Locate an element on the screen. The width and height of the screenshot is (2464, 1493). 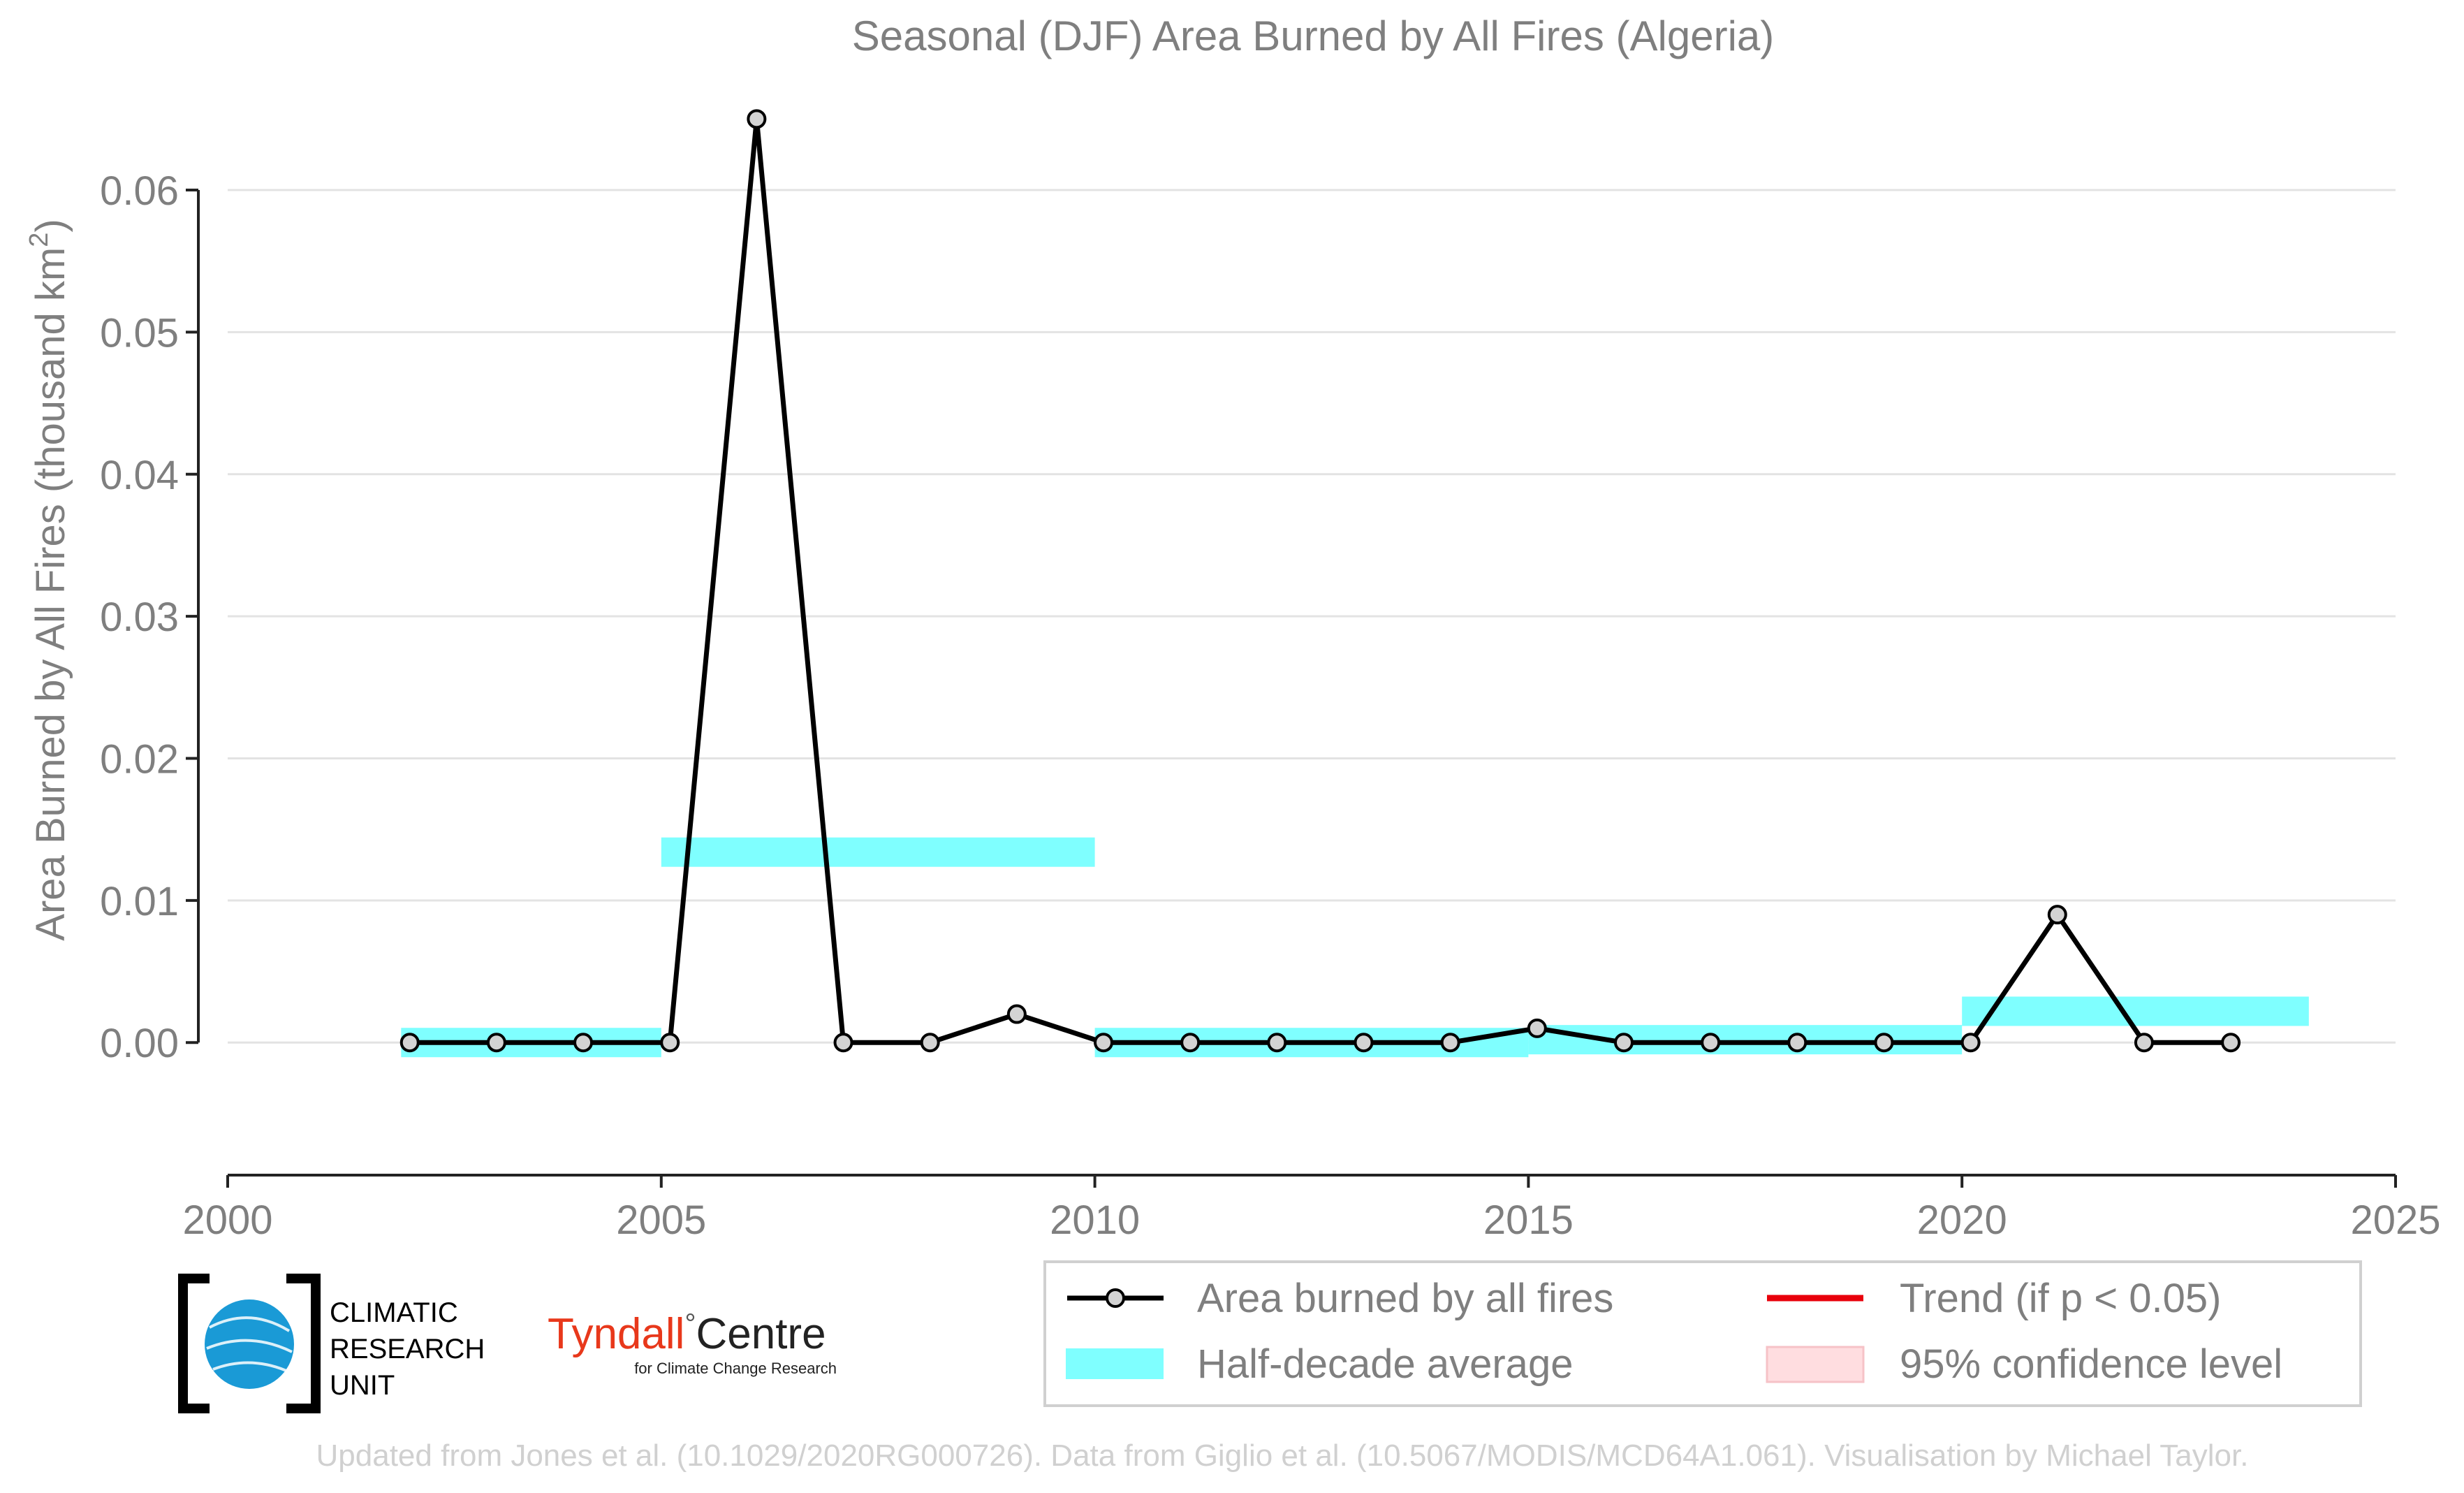
y-tick-label: 0.02 is located at coordinates (139, 759).